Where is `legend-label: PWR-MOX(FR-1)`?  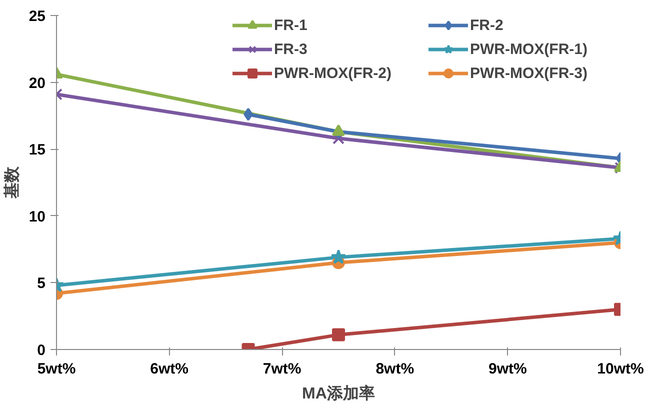
legend-label: PWR-MOX(FR-1) is located at coordinates (529, 49).